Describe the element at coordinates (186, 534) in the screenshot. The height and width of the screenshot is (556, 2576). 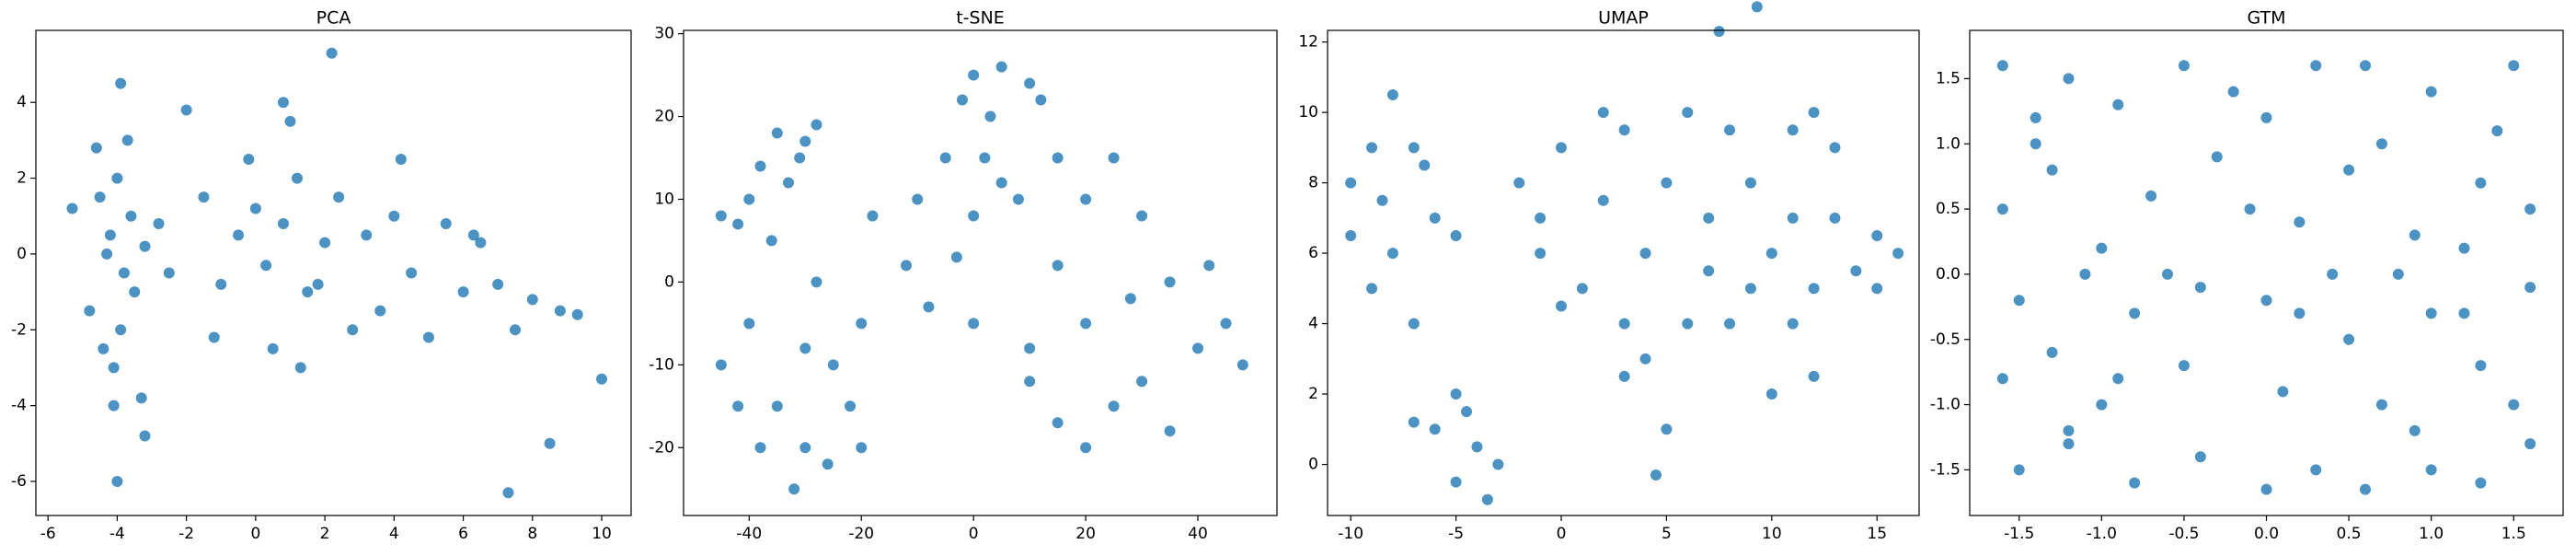
I see `x-tick-label: -2` at that location.